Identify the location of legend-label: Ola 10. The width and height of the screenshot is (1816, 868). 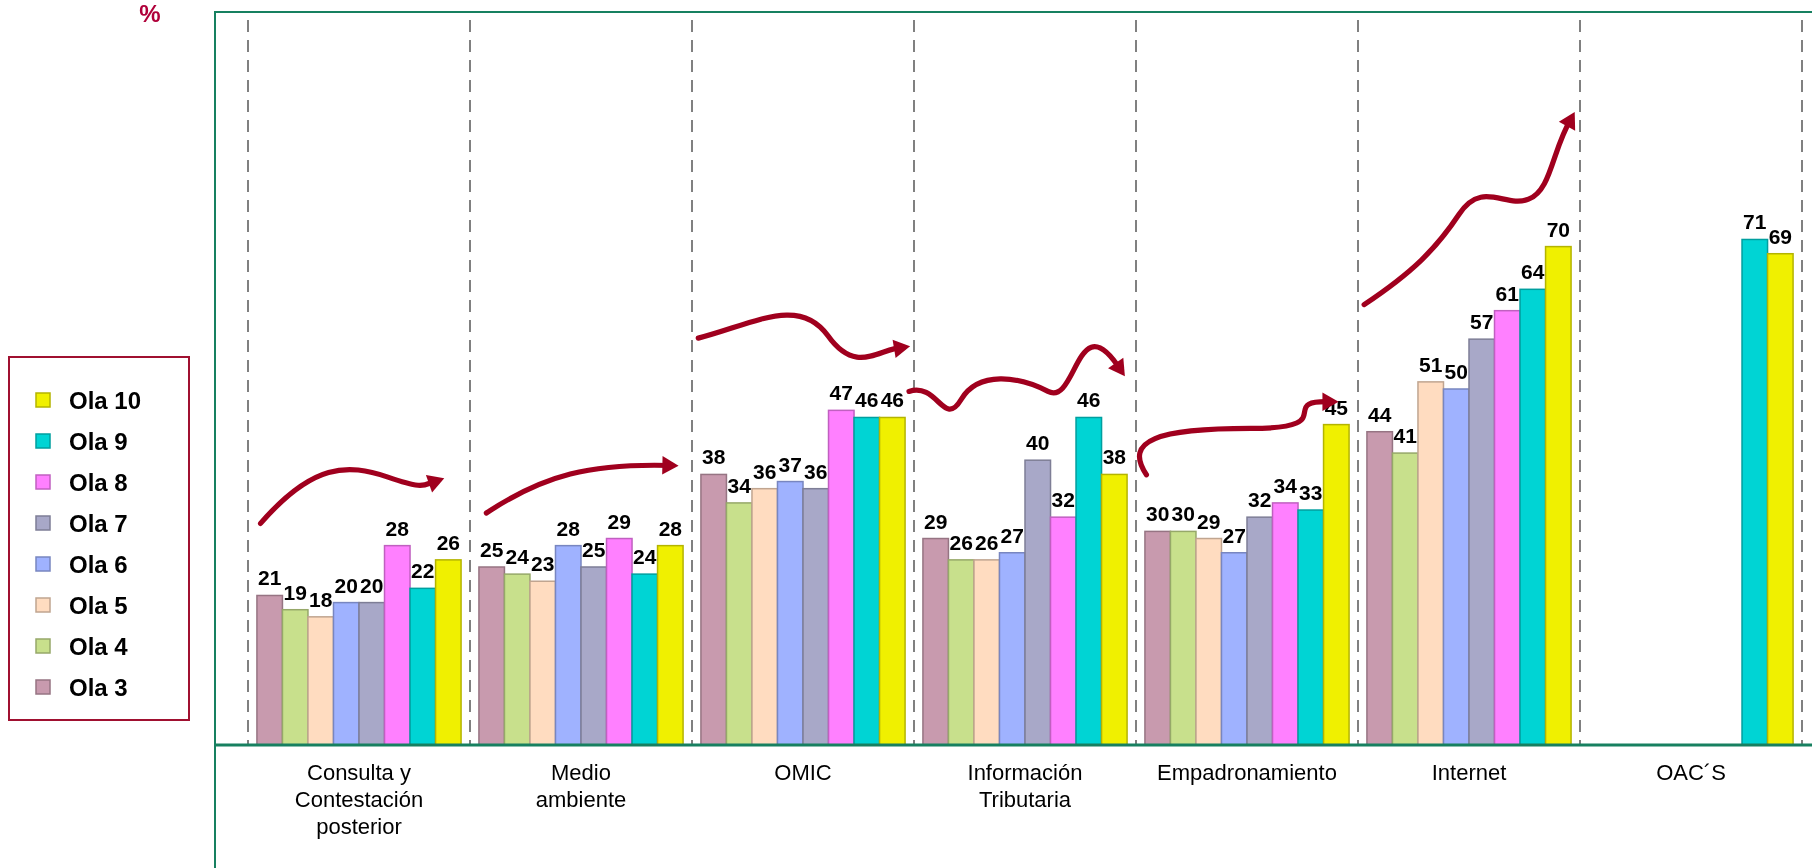
(105, 400).